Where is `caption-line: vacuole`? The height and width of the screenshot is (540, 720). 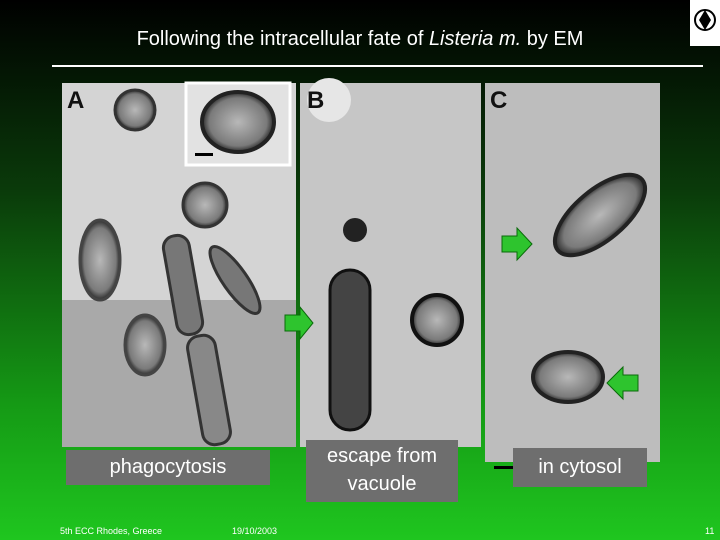
caption-line: vacuole is located at coordinates (382, 484).